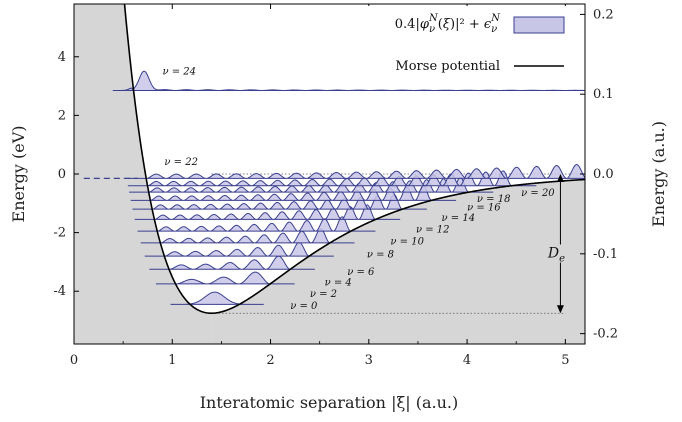 The height and width of the screenshot is (422, 682). I want to click on level-label-nu-24: ν = 24, so click(179, 71).